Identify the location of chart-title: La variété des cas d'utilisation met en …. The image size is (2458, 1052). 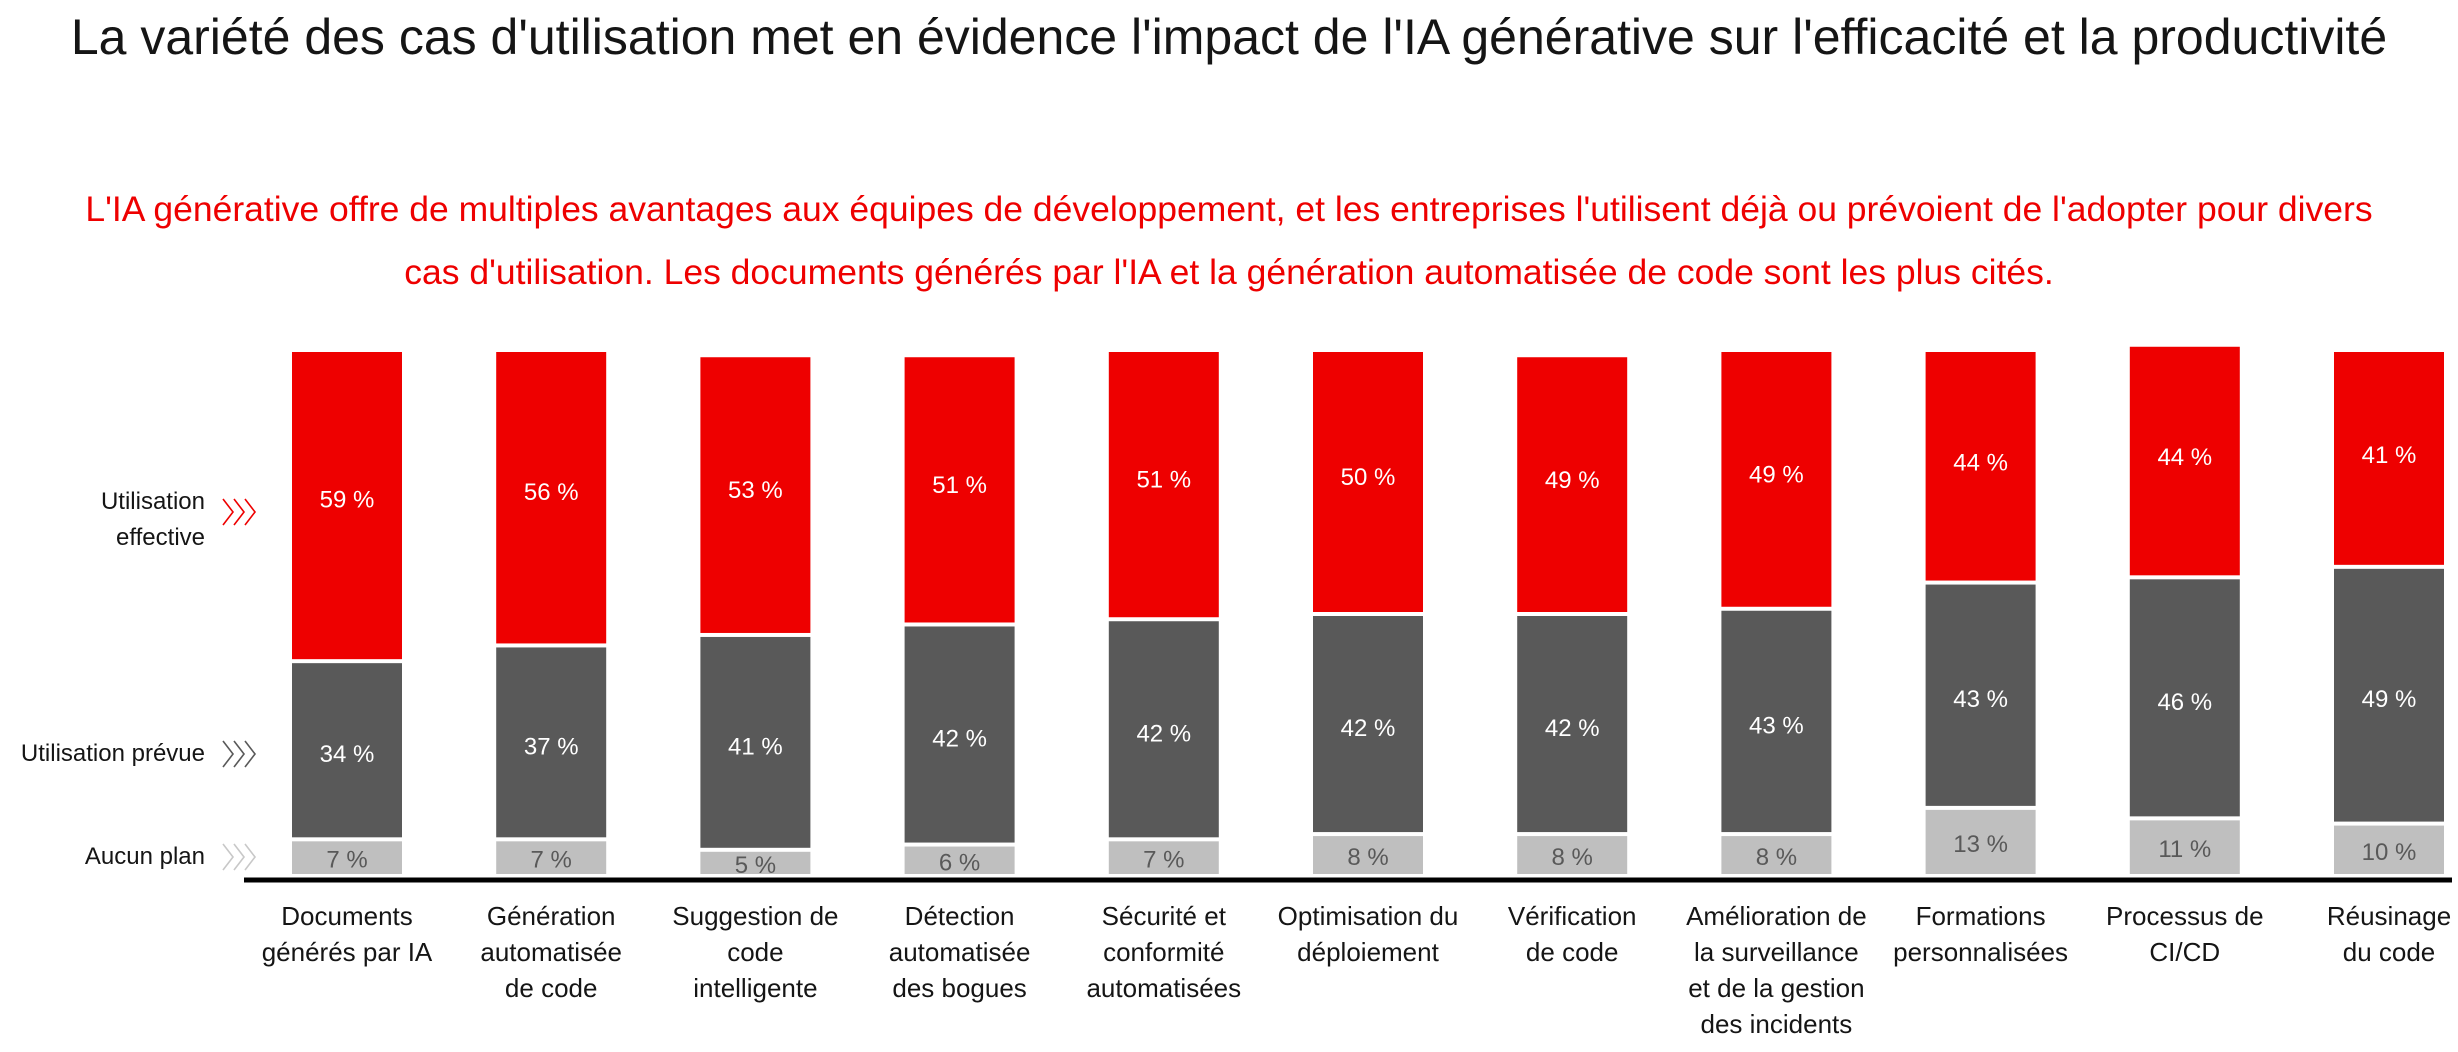
(1229, 37).